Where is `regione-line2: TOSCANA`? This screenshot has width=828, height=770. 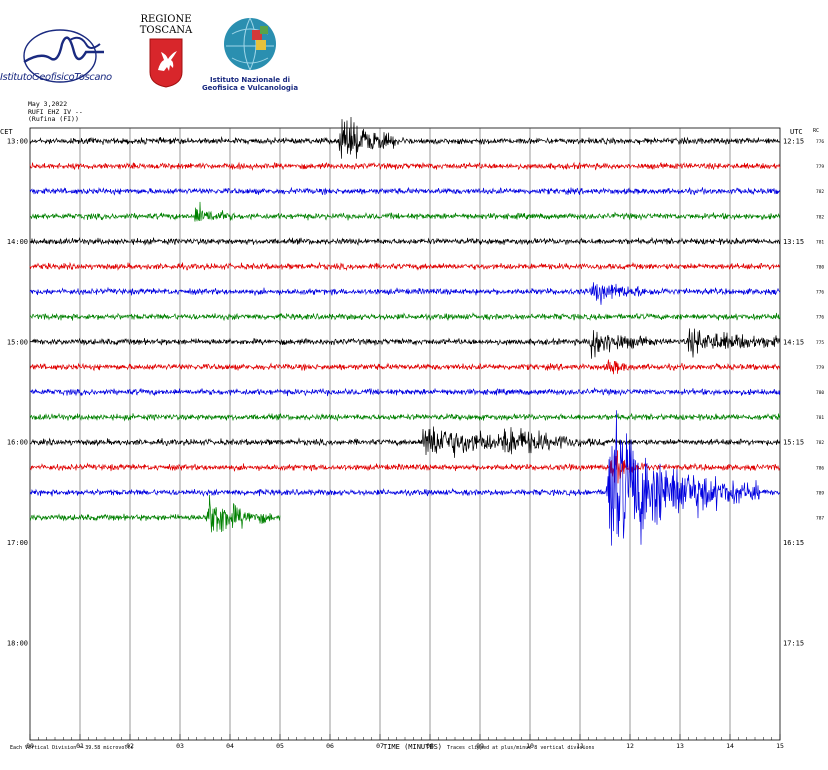
regione-line2: TOSCANA is located at coordinates (166, 30).